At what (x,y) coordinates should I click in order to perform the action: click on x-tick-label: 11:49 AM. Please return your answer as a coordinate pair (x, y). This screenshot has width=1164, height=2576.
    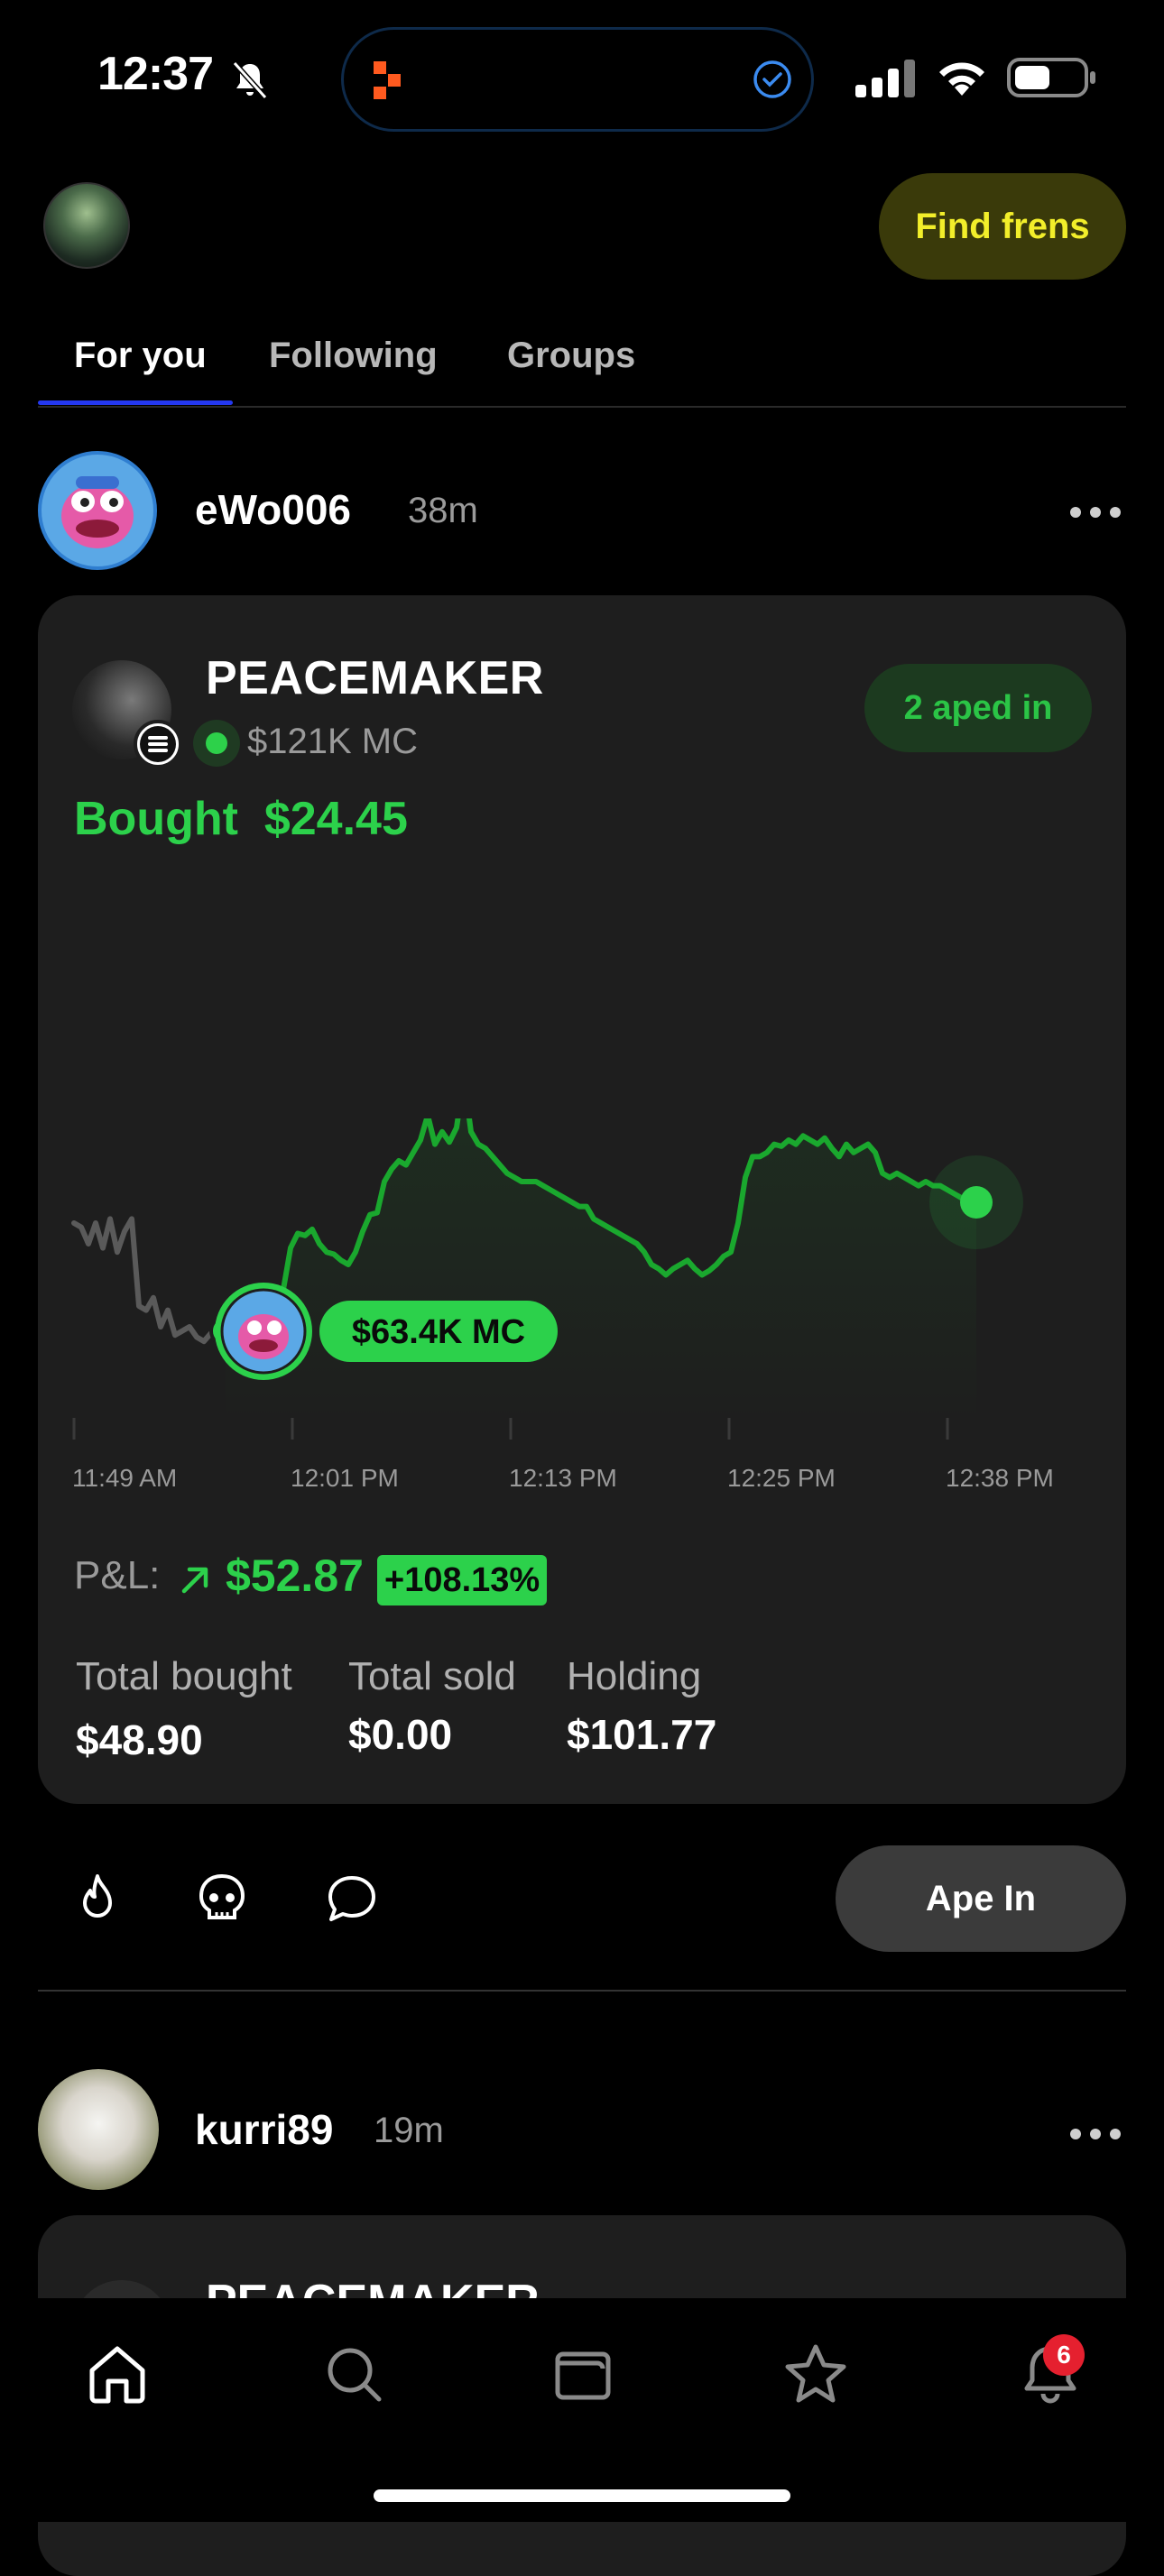
    Looking at the image, I should click on (125, 1478).